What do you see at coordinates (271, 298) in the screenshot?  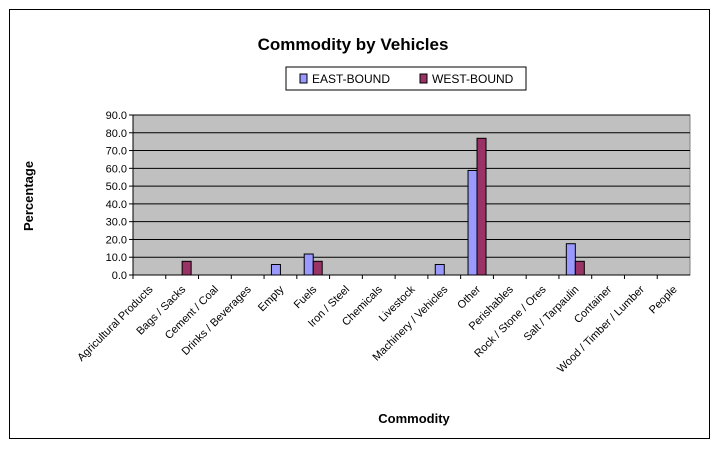 I see `x-tick-label: Empty` at bounding box center [271, 298].